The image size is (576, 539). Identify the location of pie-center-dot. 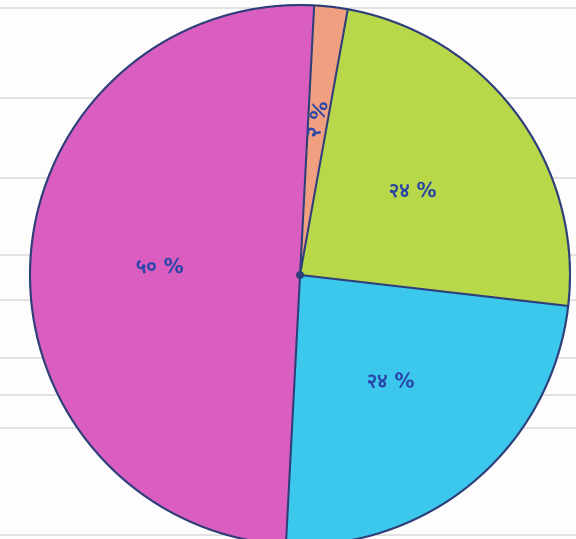
(300, 275).